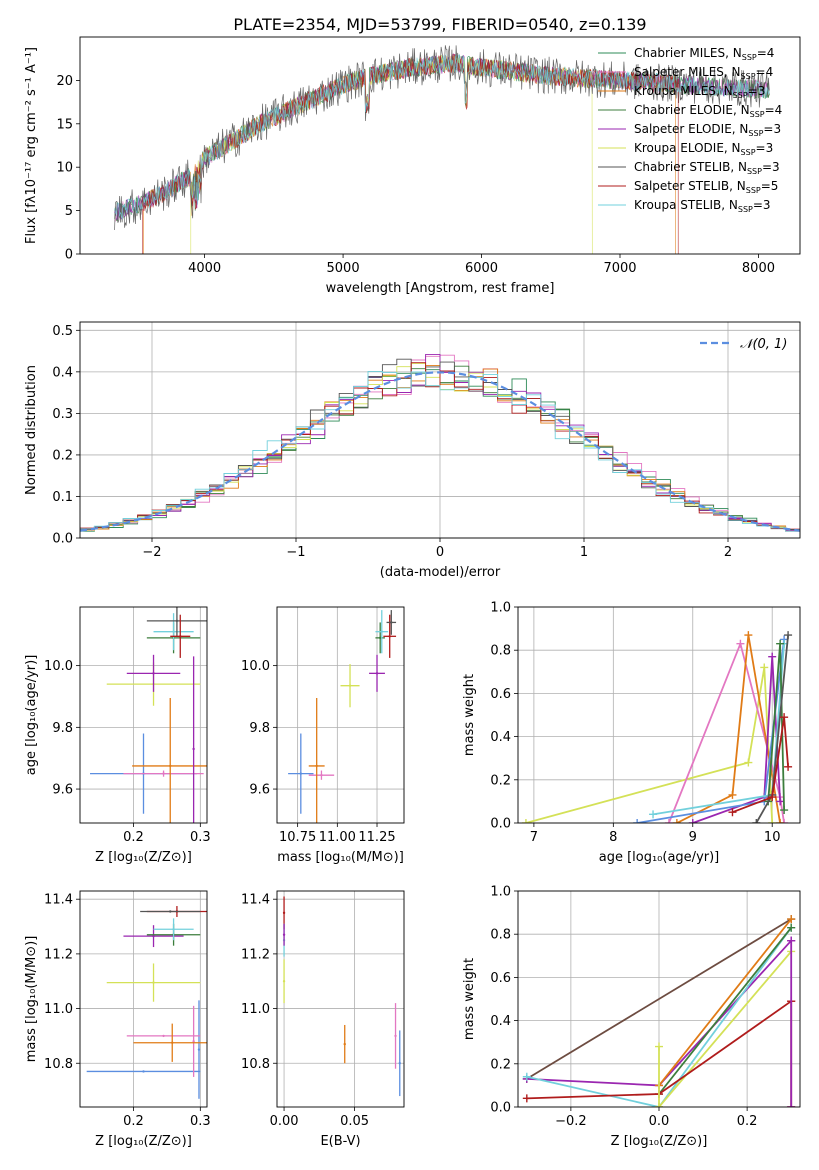 The image size is (819, 1170). Describe the element at coordinates (469, 999) in the screenshot. I see `y-axis-label: mass weight` at that location.